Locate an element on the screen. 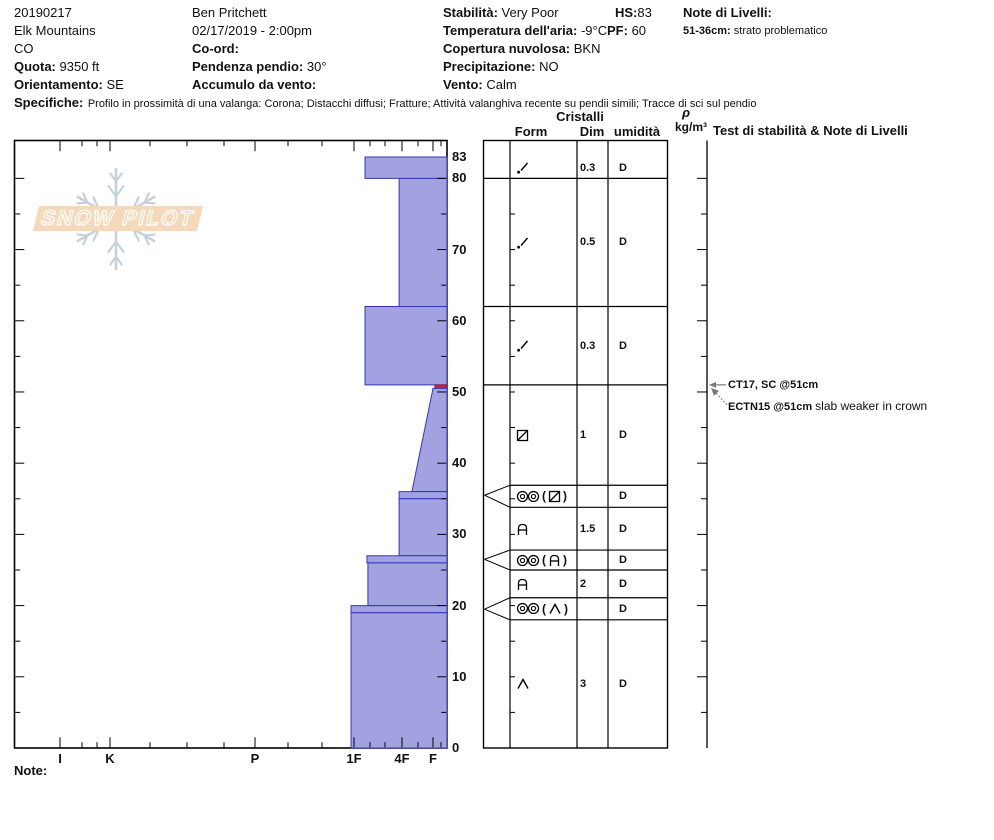 Image resolution: width=994 pixels, height=840 pixels. col-header-dim: Dim is located at coordinates (592, 131).